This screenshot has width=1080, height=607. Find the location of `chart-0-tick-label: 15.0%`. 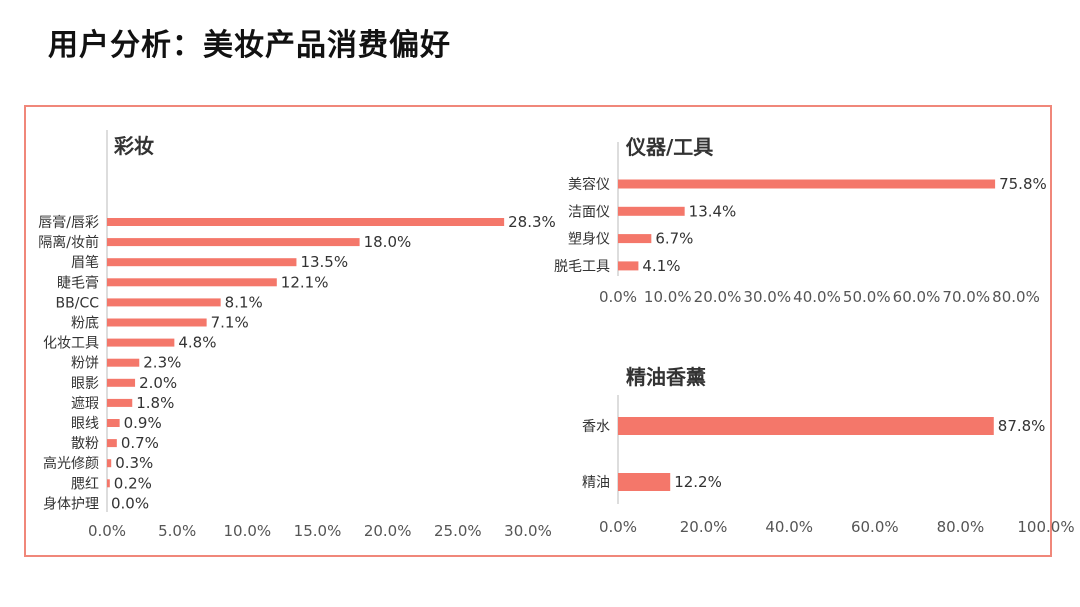

chart-0-tick-label: 15.0% is located at coordinates (318, 531).